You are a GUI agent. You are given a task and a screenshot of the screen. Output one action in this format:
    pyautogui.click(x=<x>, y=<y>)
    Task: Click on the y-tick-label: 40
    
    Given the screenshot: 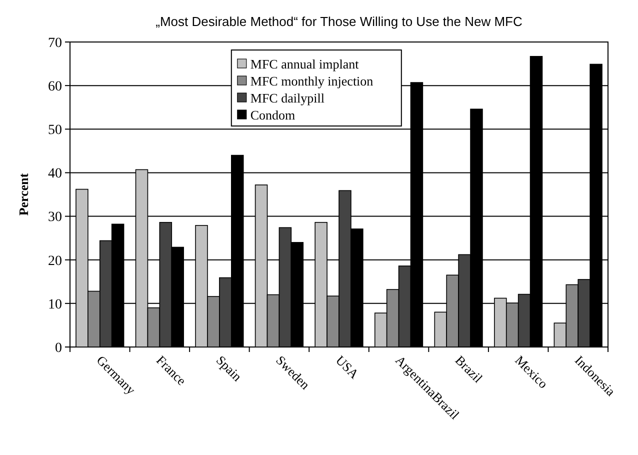 What is the action you would take?
    pyautogui.click(x=55, y=174)
    